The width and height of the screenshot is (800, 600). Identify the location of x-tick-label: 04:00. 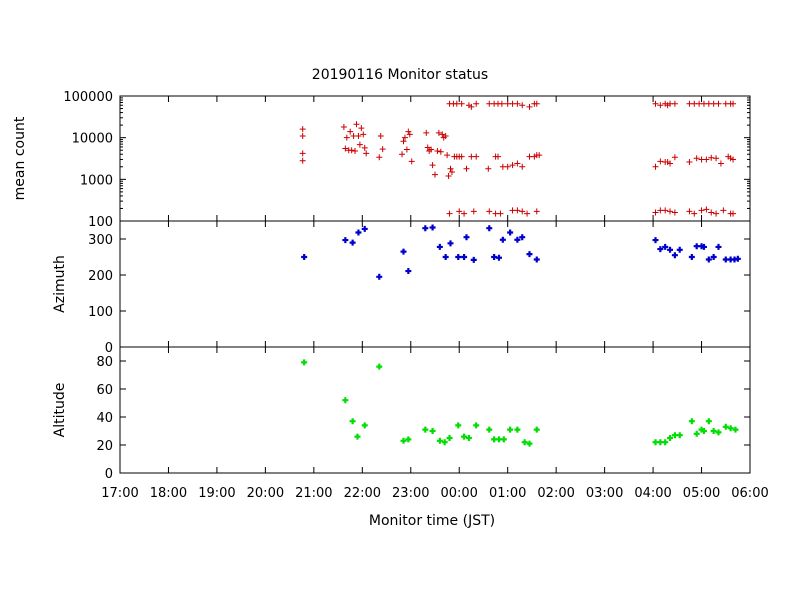
(652, 493).